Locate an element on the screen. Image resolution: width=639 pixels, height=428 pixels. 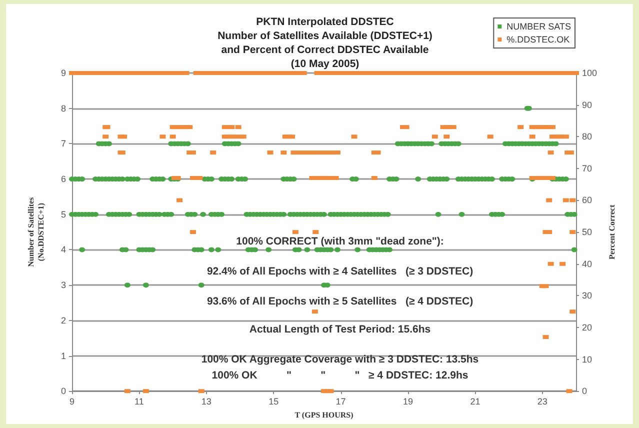
y2-tick-label: 80 is located at coordinates (587, 137).